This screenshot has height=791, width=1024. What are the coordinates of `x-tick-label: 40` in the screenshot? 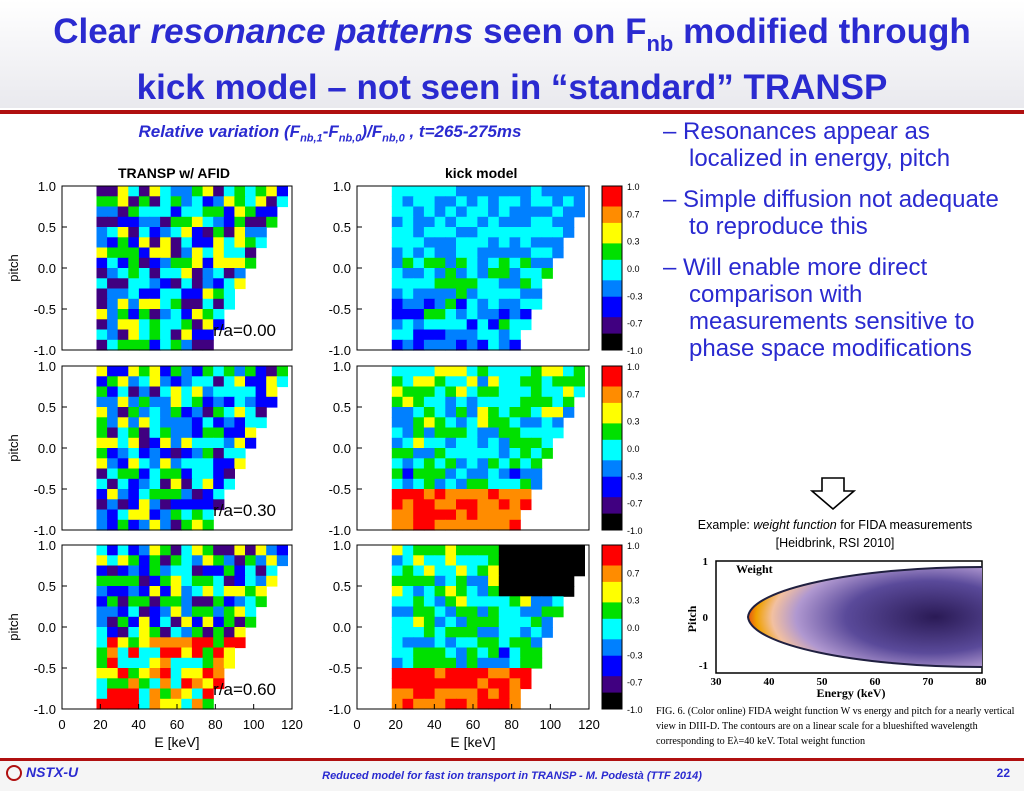 It's located at (138, 724).